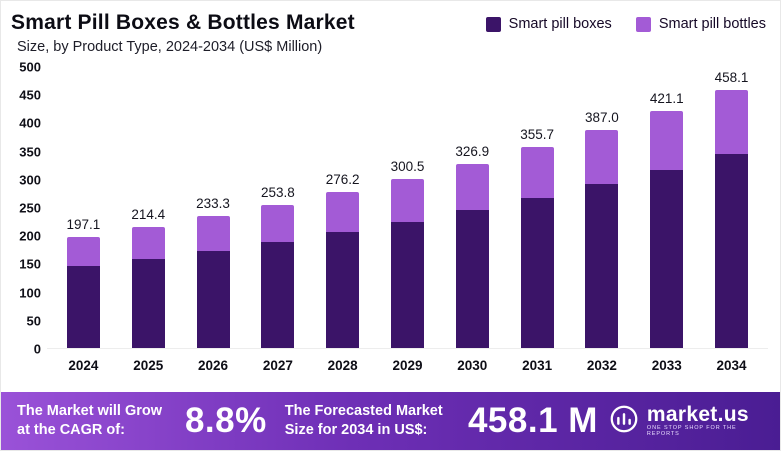 This screenshot has height=451, width=781. Describe the element at coordinates (83, 365) in the screenshot. I see `x-axis-label: 2024` at that location.